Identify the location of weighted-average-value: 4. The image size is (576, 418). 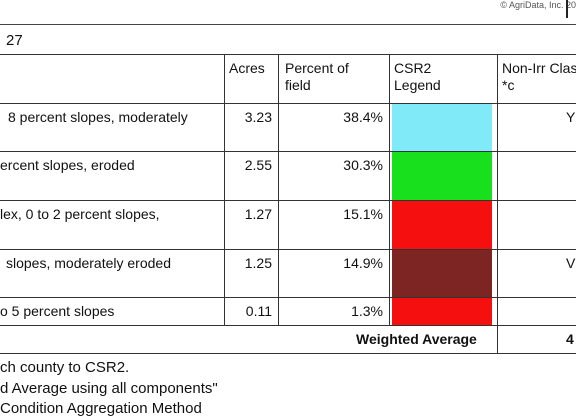
(570, 339).